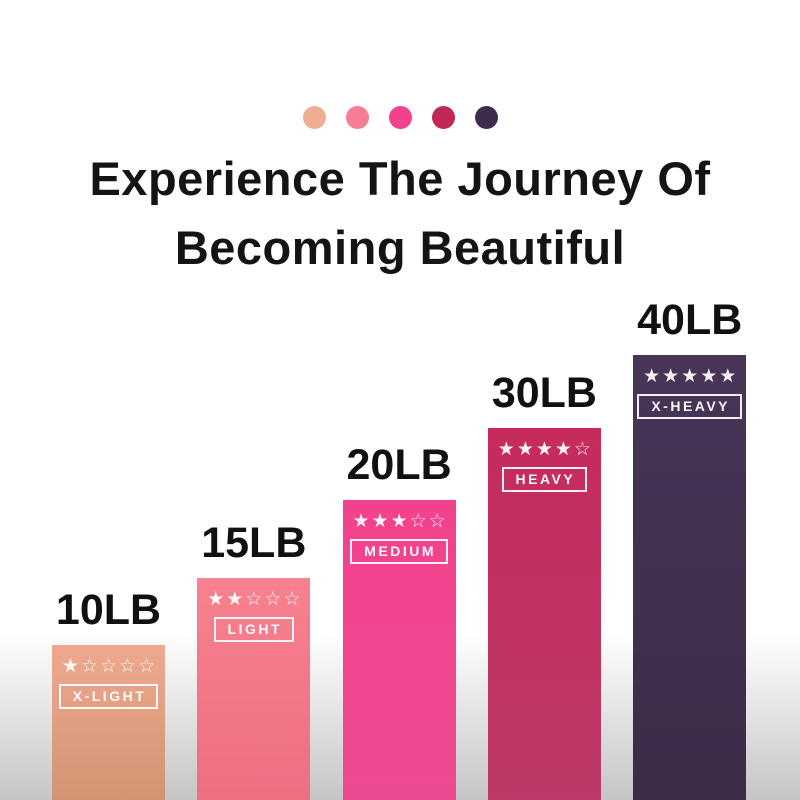 This screenshot has width=800, height=800. I want to click on level-badge: MEDIUM, so click(399, 551).